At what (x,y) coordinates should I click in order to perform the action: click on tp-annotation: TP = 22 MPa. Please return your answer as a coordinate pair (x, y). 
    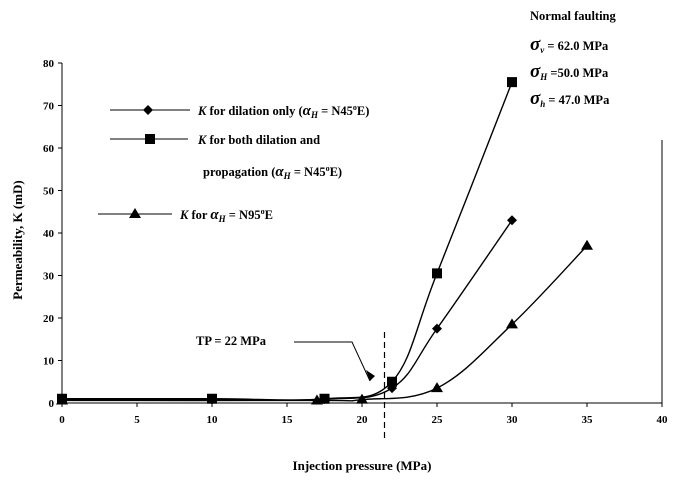
    Looking at the image, I should click on (291, 386).